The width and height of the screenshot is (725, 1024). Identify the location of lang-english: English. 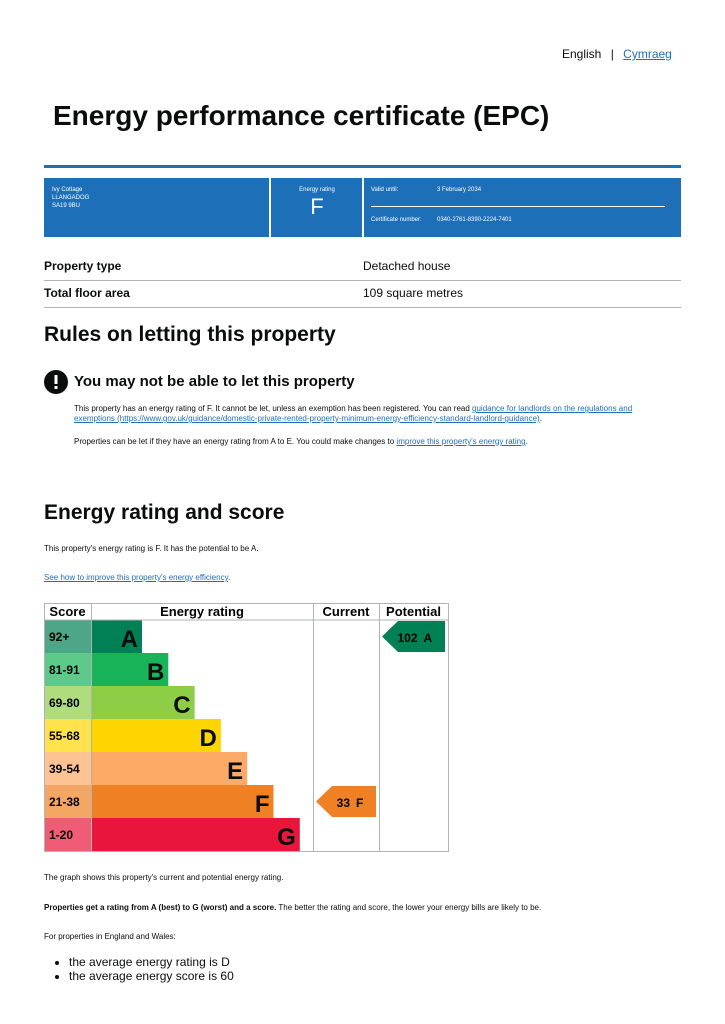
(582, 54).